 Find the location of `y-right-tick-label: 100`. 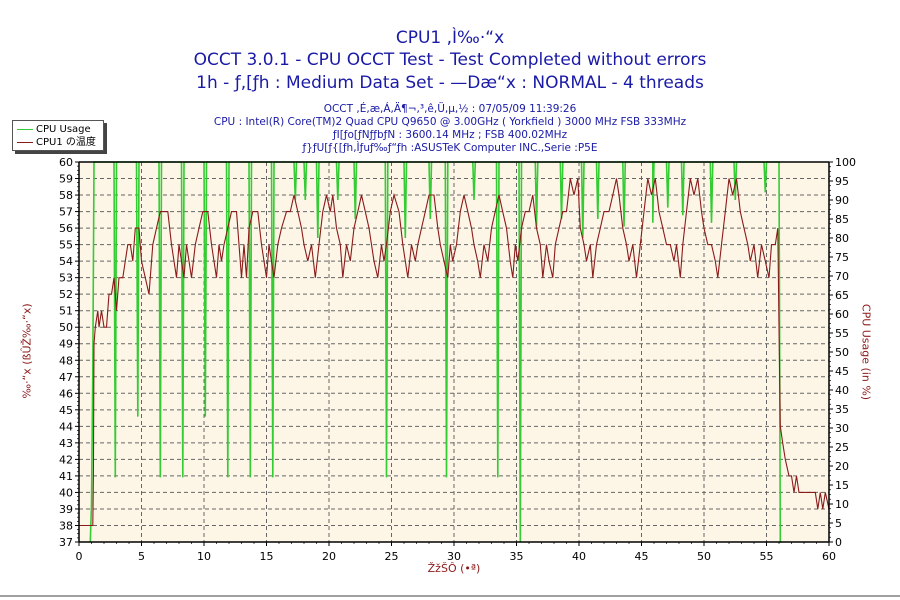

y-right-tick-label: 100 is located at coordinates (845, 162).